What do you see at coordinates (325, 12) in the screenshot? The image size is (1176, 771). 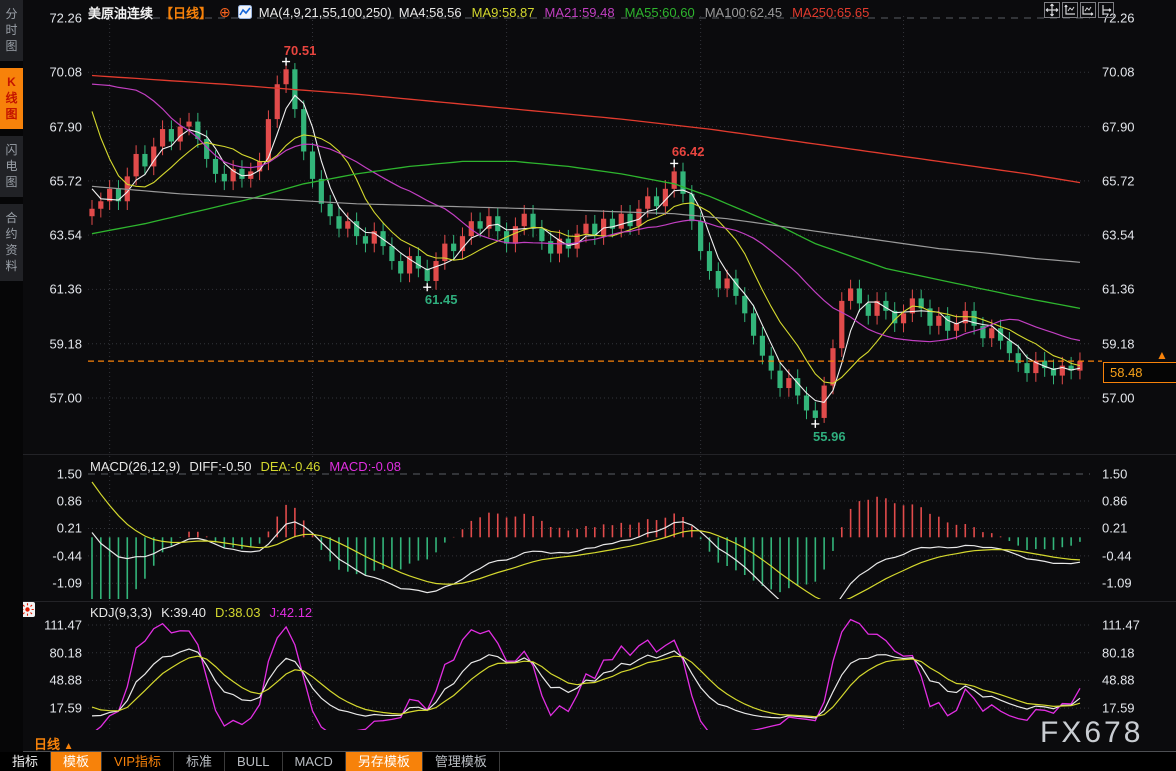 I see `ma-params: MA(4,9,21,55,100,250)` at bounding box center [325, 12].